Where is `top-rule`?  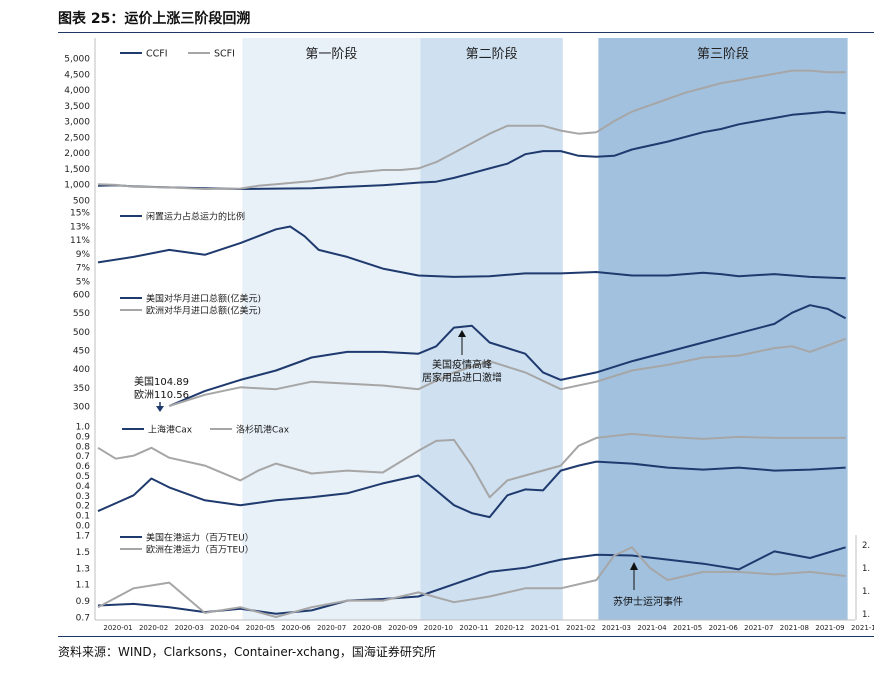
top-rule is located at coordinates (466, 32).